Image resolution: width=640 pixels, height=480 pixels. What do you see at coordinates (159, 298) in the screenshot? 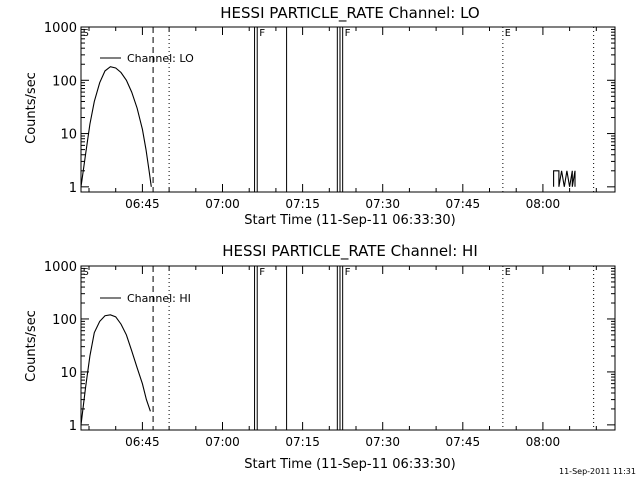
I see `legend-label: Channel: HI` at bounding box center [159, 298].